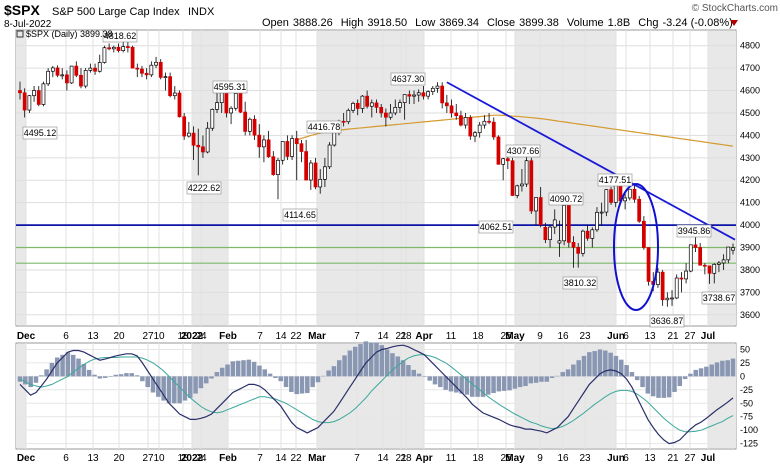  I want to click on volume-label: Volume, so click(585, 23).